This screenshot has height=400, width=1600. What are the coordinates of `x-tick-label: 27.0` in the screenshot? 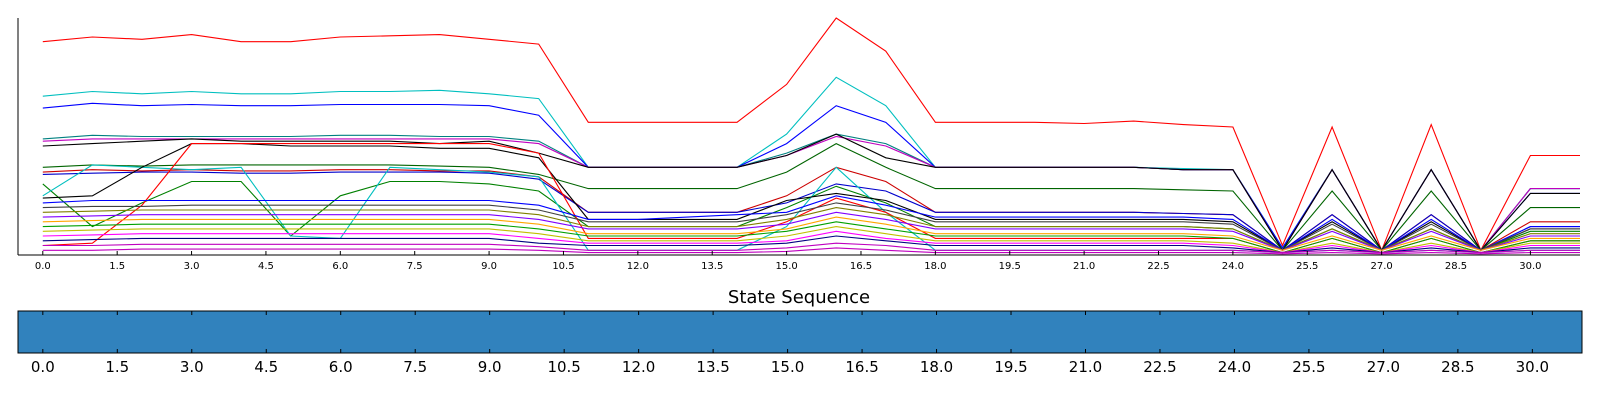 It's located at (1382, 266).